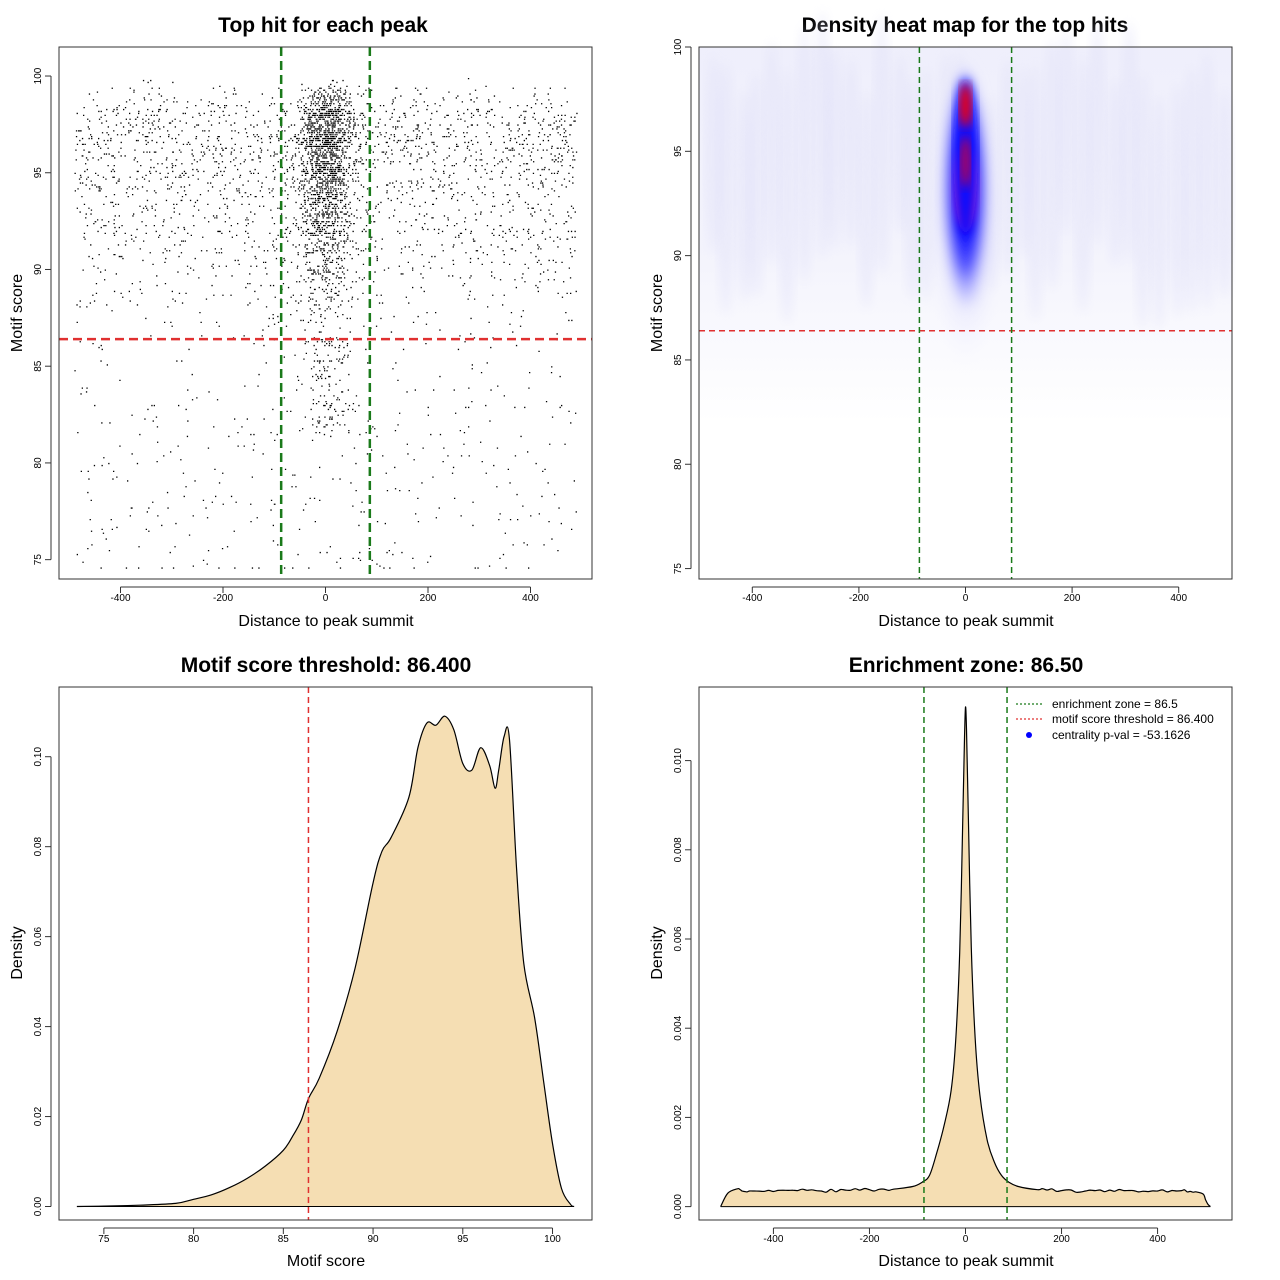 The image size is (1280, 1280). Describe the element at coordinates (38, 757) in the screenshot. I see `score-density-y-tick-label: 0.10` at that location.